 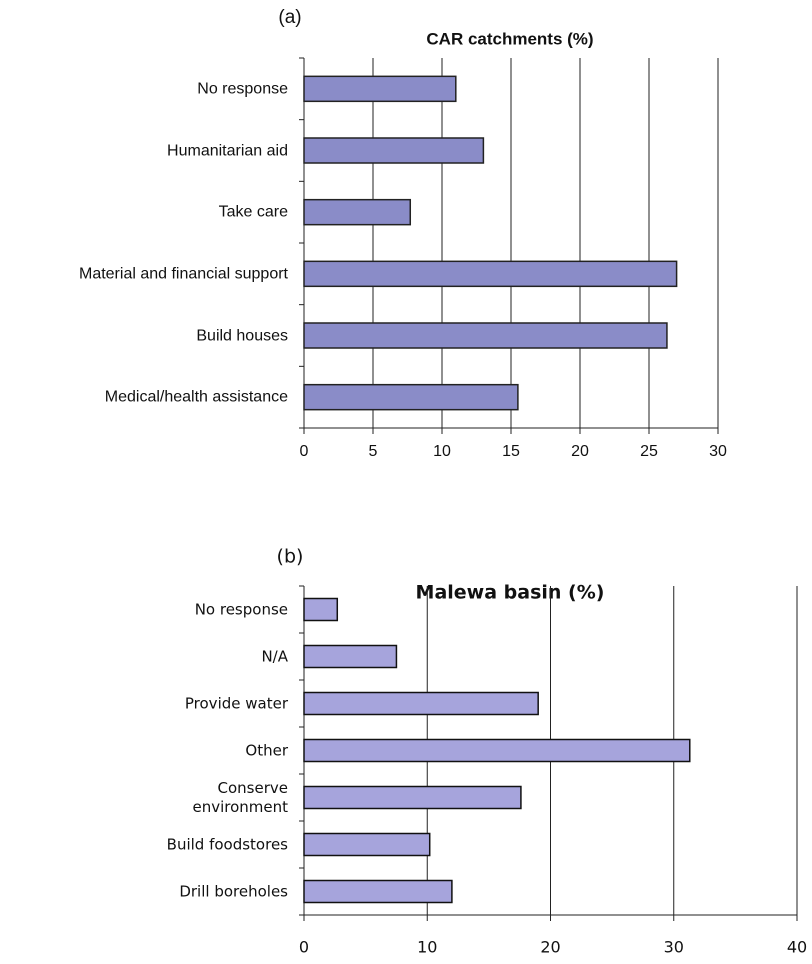 What do you see at coordinates (233, 891) in the screenshot?
I see `y-tick-label: Drill boreholes` at bounding box center [233, 891].